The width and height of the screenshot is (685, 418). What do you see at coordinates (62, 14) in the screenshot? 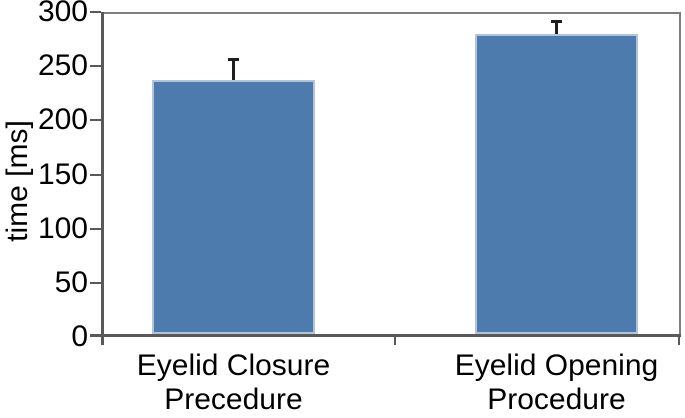
I see `y-tick-label: 300` at bounding box center [62, 14].